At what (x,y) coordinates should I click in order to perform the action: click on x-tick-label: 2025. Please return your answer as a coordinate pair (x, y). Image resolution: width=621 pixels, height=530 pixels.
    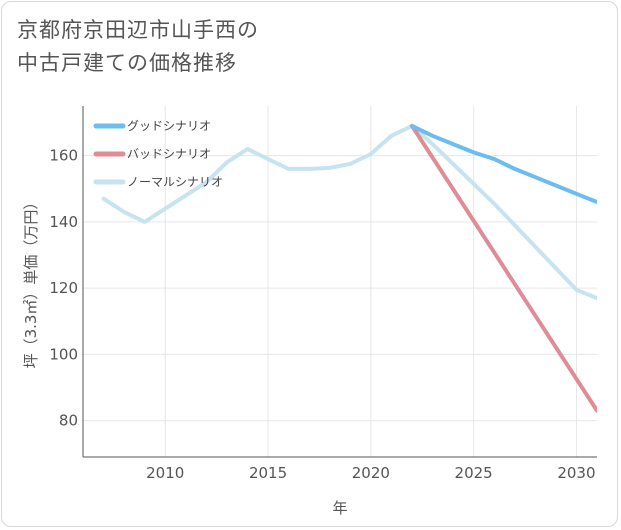
    Looking at the image, I should click on (474, 473).